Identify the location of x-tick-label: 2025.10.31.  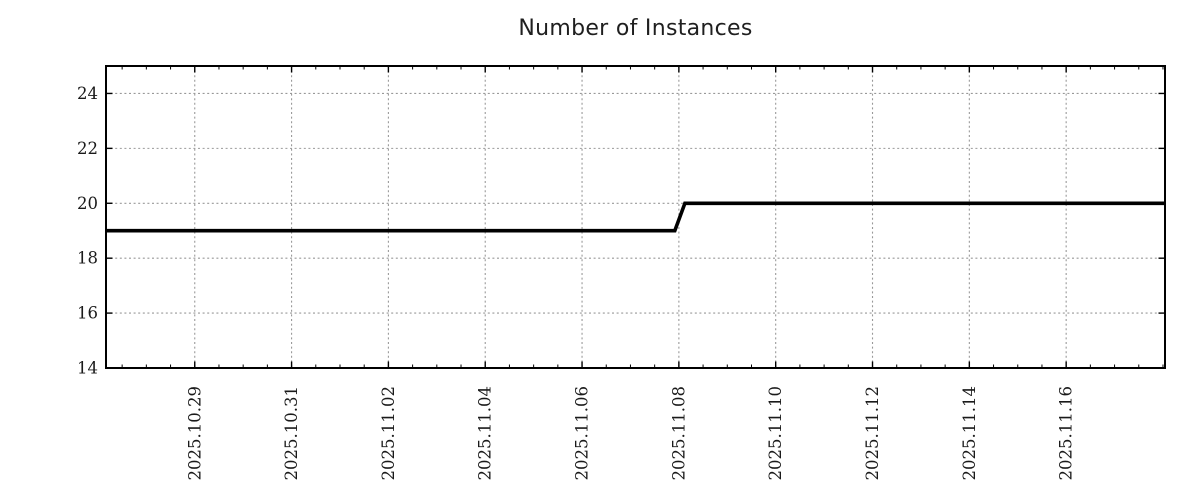
(291, 433).